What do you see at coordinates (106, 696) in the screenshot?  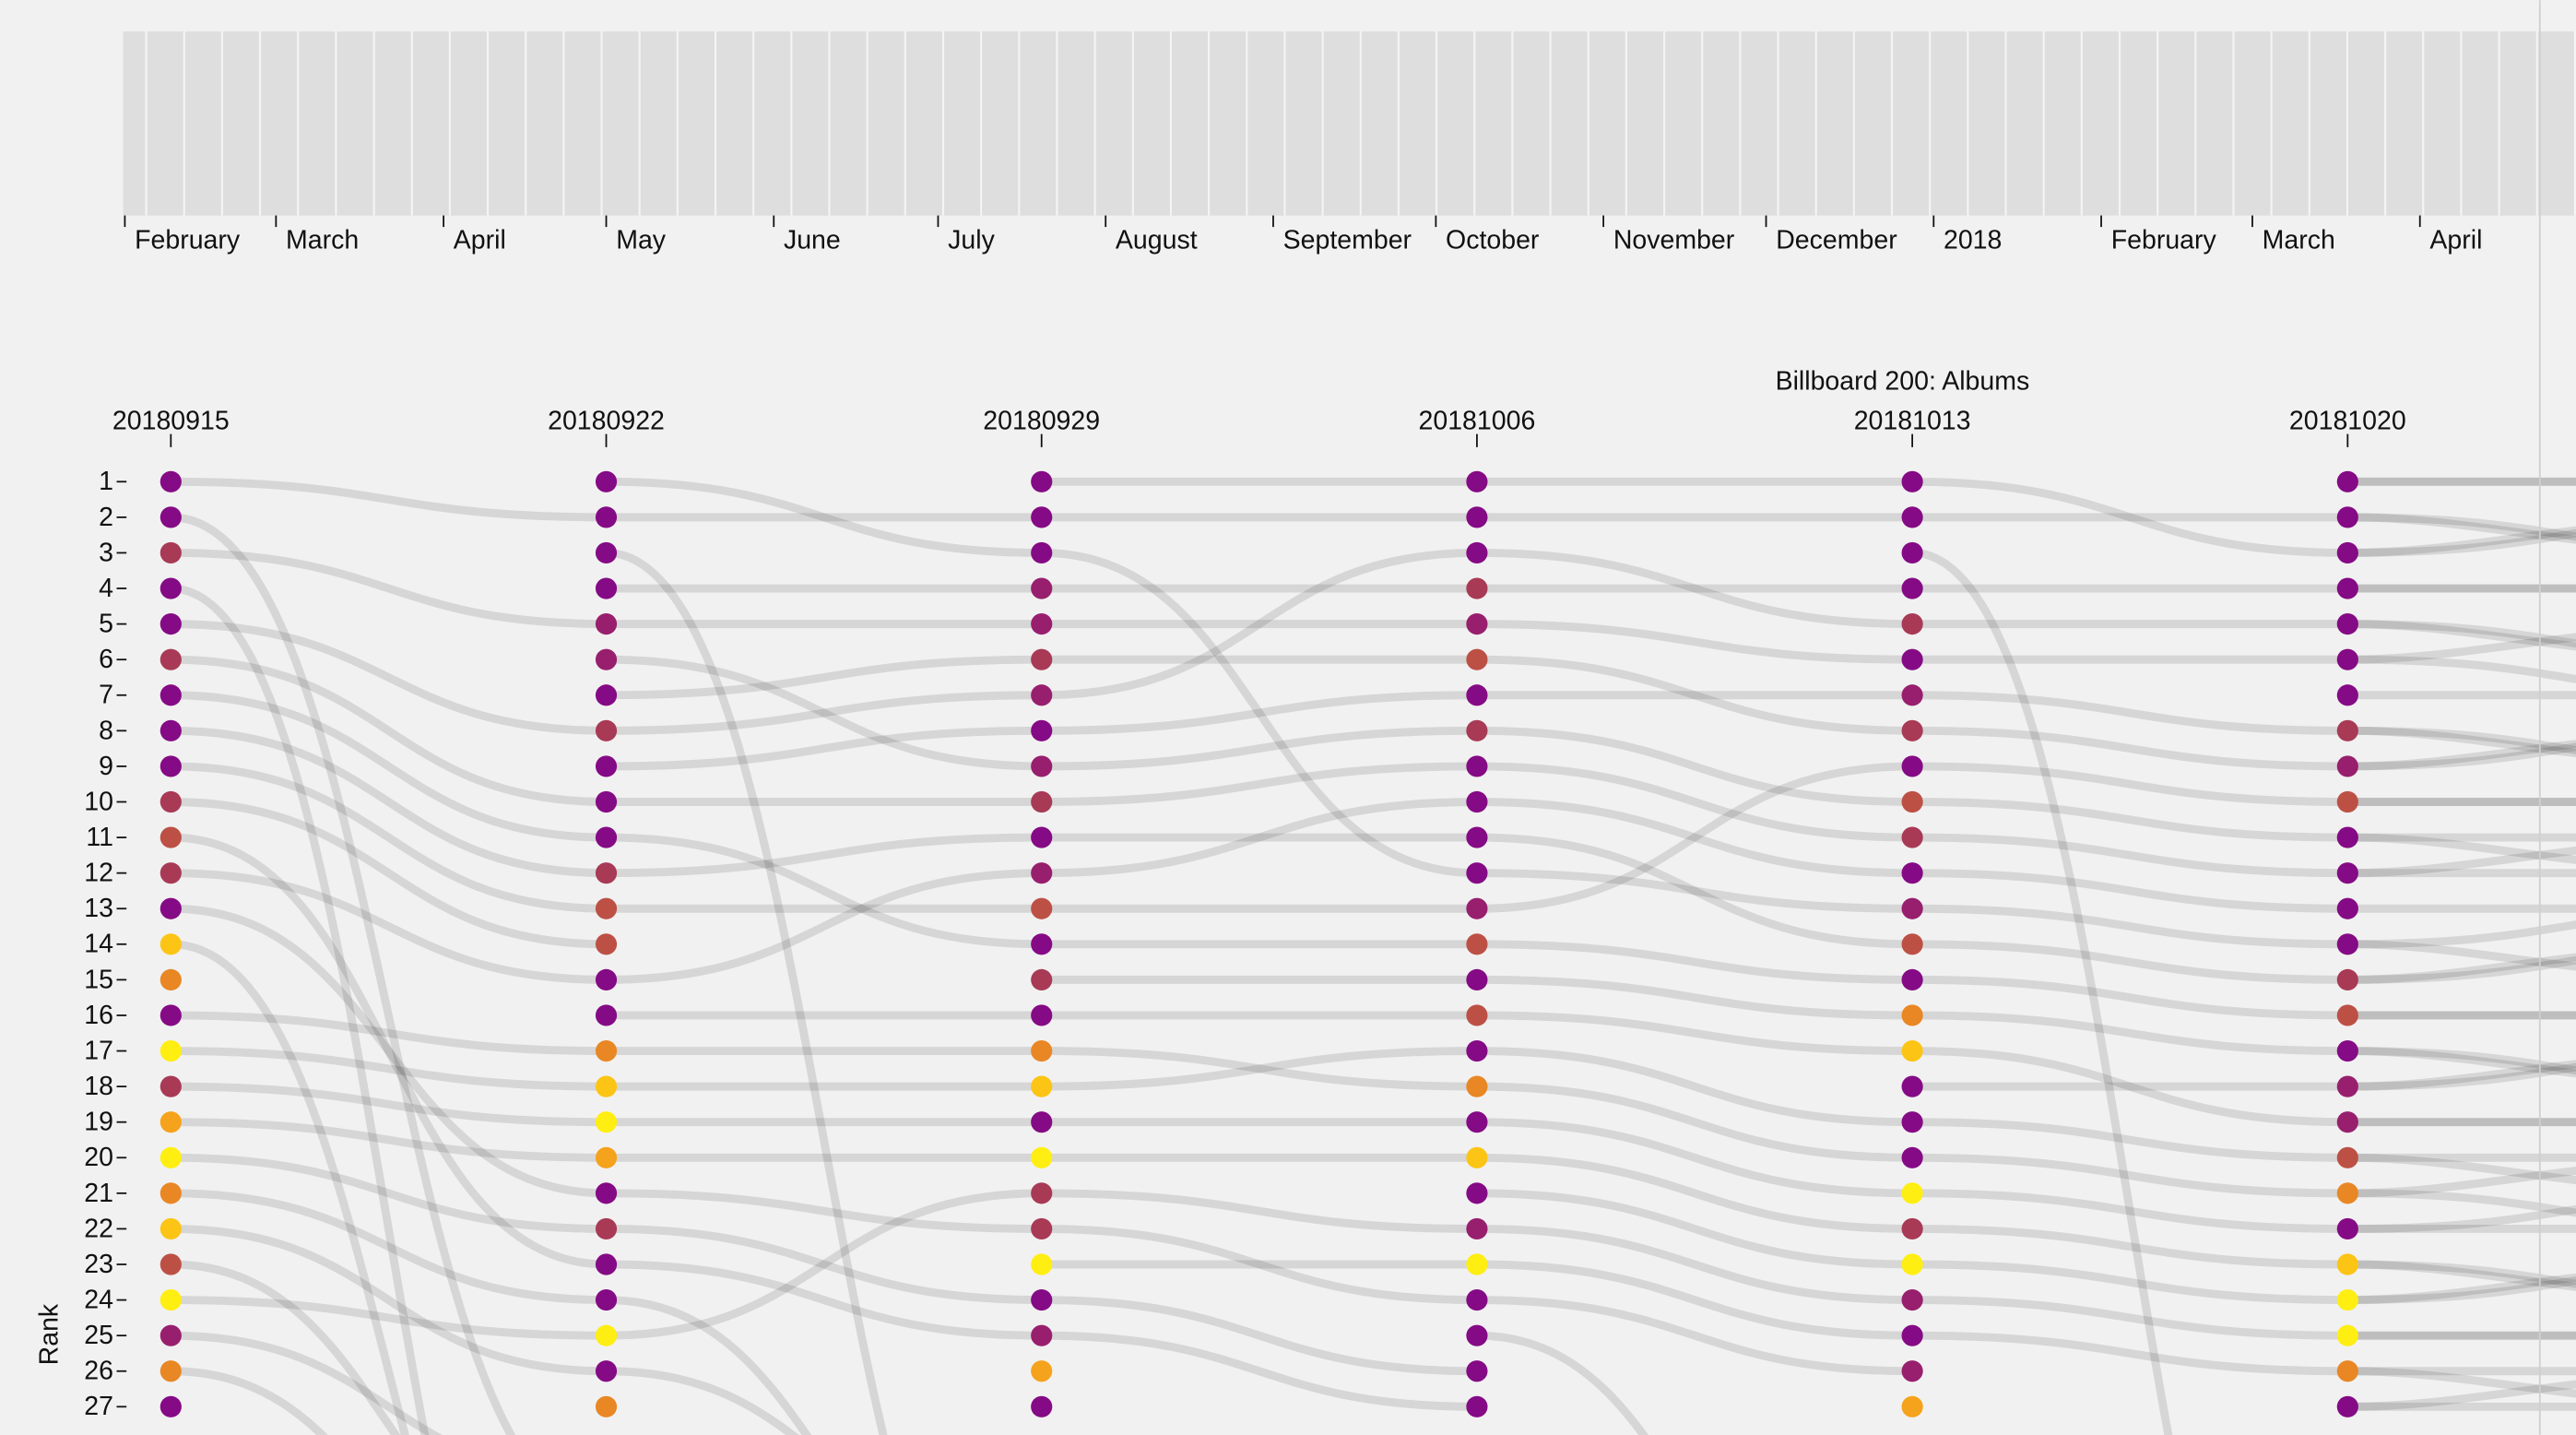 I see `rank-label: 7` at bounding box center [106, 696].